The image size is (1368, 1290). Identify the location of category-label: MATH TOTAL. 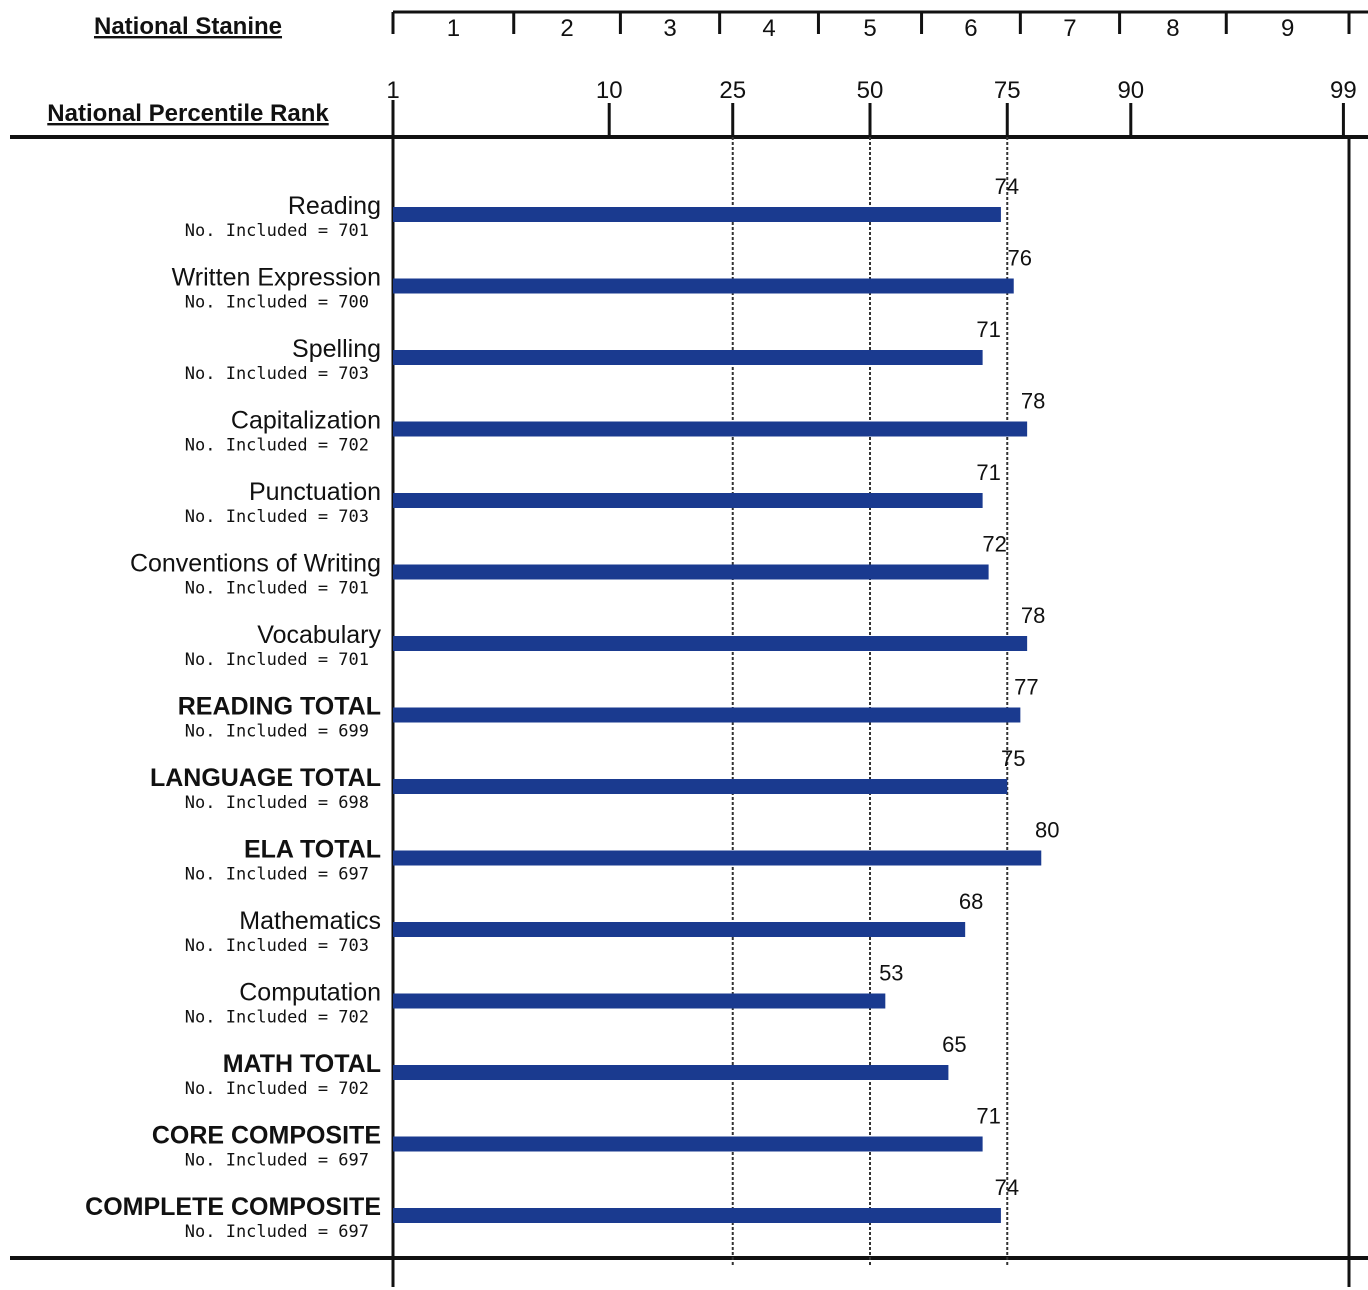
(302, 1064).